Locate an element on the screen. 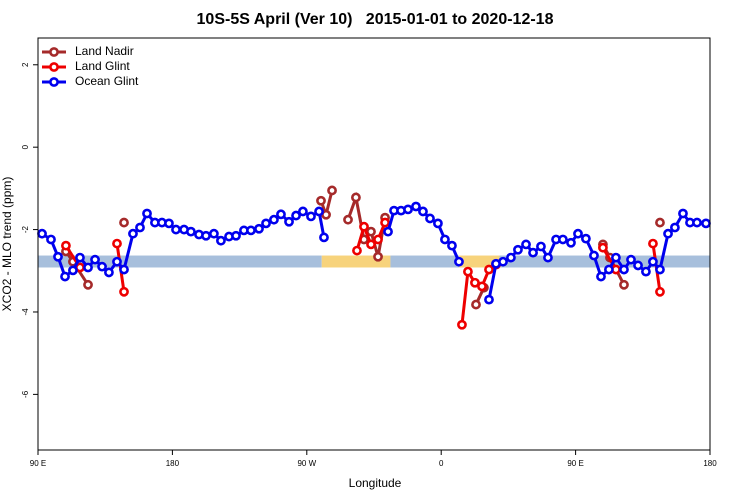  x-tick-label: 0 is located at coordinates (441, 463).